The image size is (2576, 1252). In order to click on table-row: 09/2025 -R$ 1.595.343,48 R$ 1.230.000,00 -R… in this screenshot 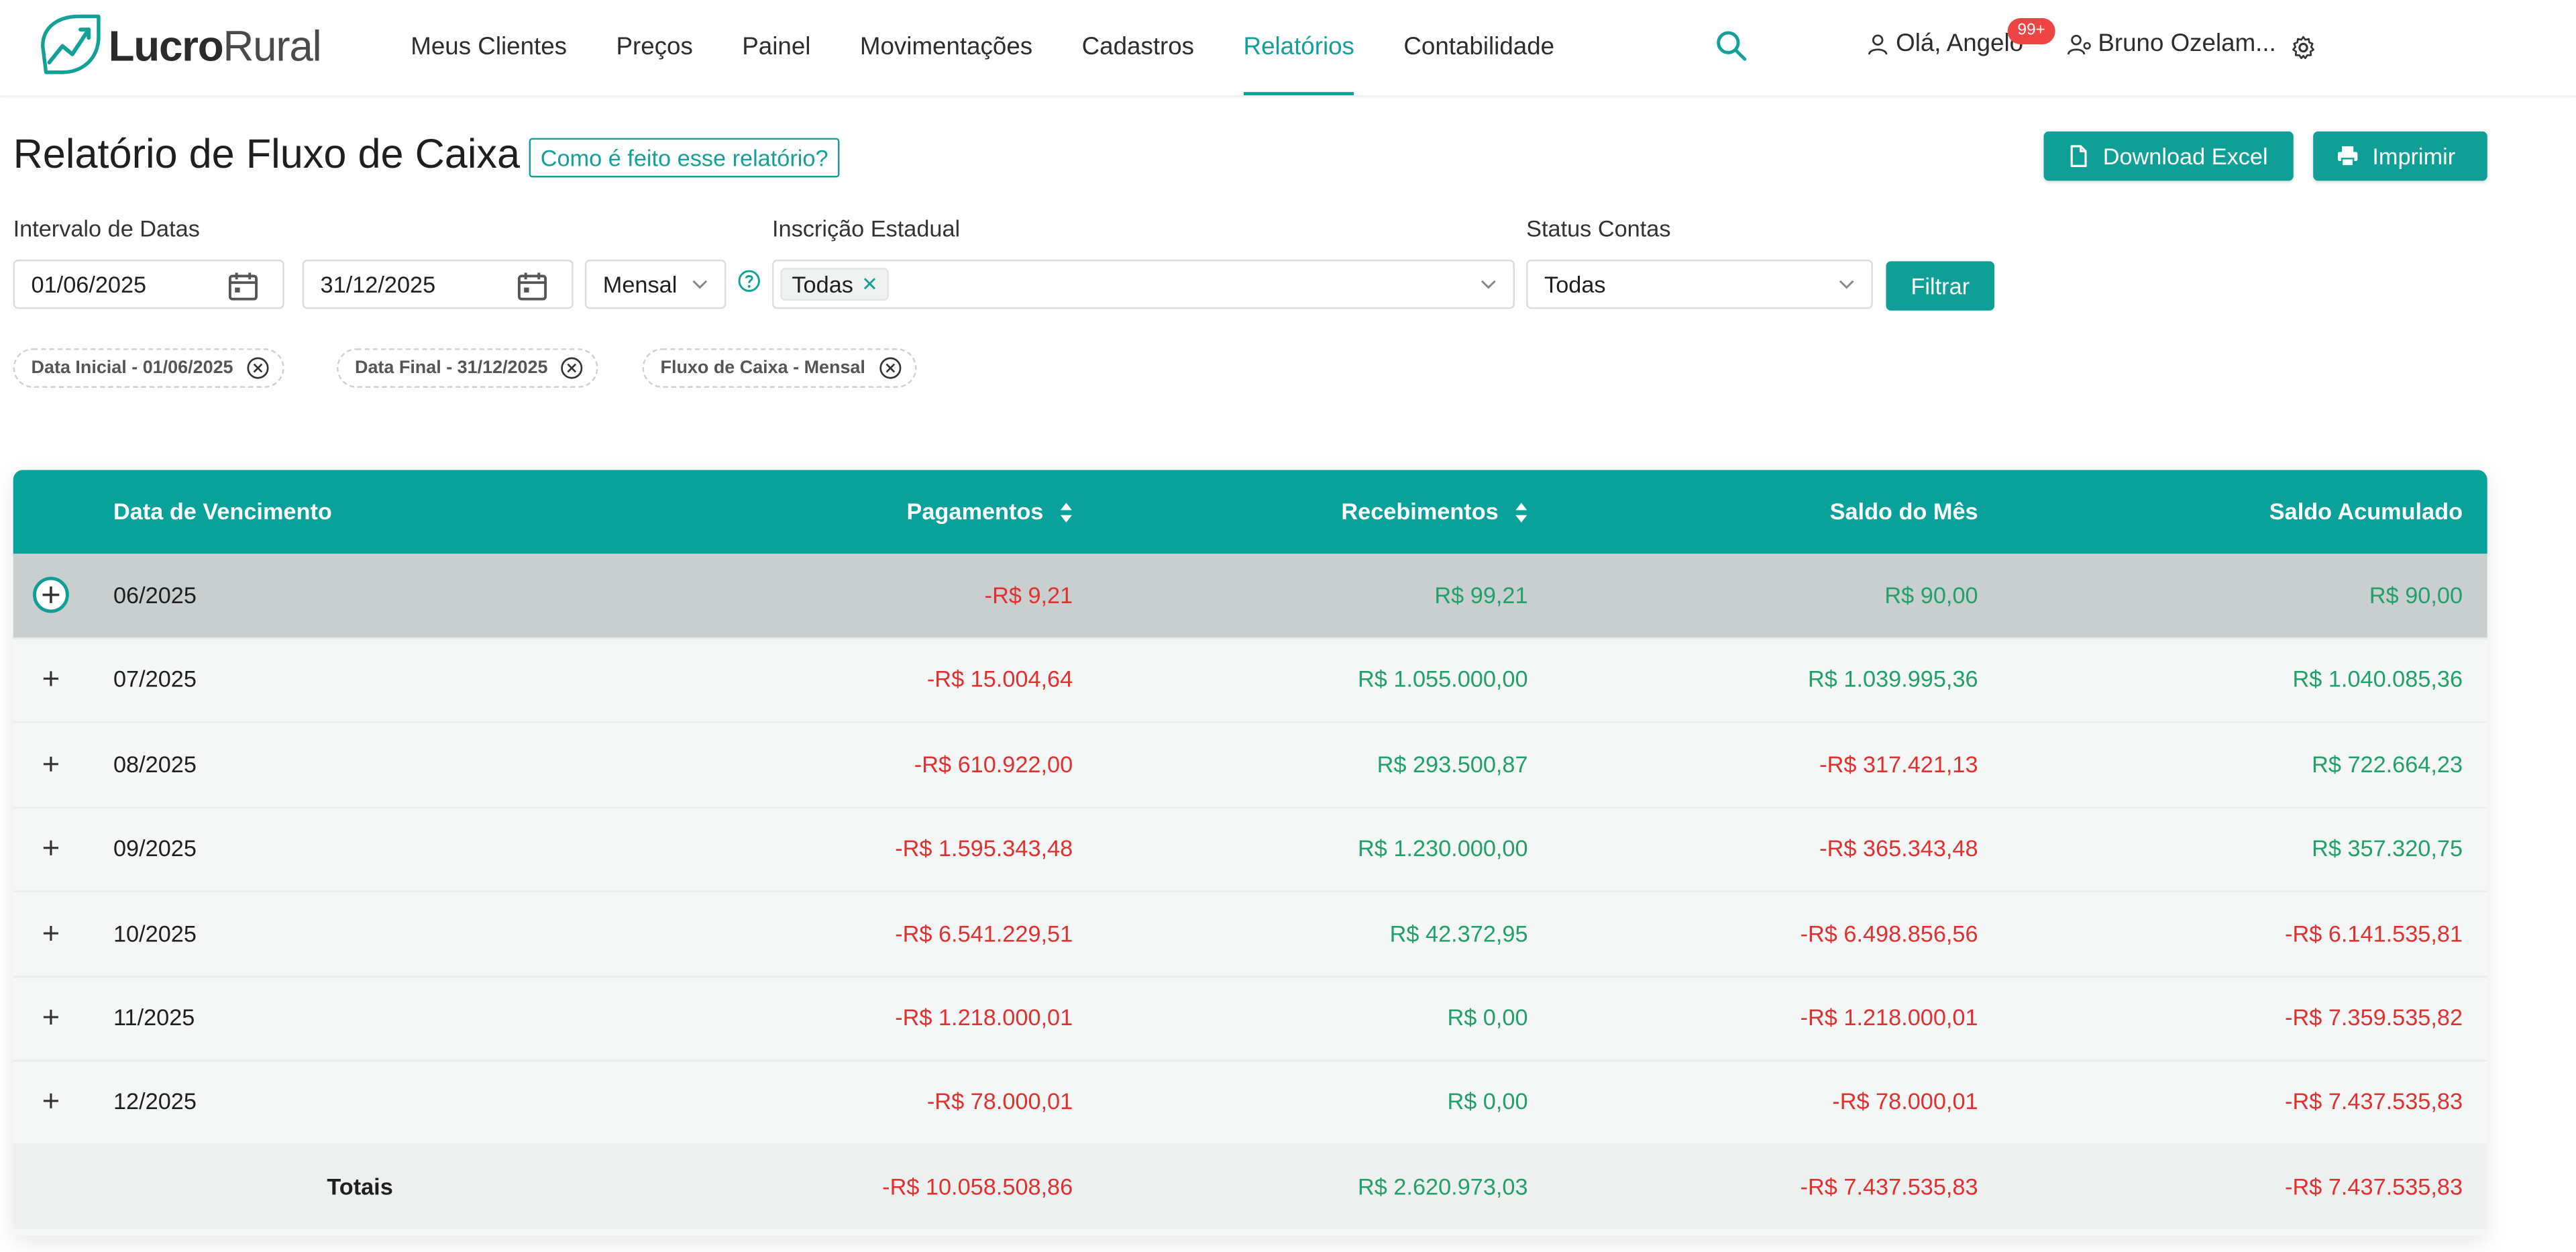, I will do `click(1250, 850)`.